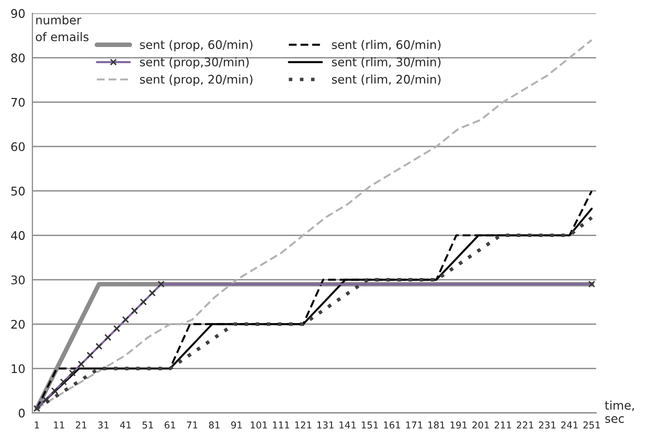 The width and height of the screenshot is (648, 444). Describe the element at coordinates (18, 235) in the screenshot. I see `y-tick-label: 40` at that location.